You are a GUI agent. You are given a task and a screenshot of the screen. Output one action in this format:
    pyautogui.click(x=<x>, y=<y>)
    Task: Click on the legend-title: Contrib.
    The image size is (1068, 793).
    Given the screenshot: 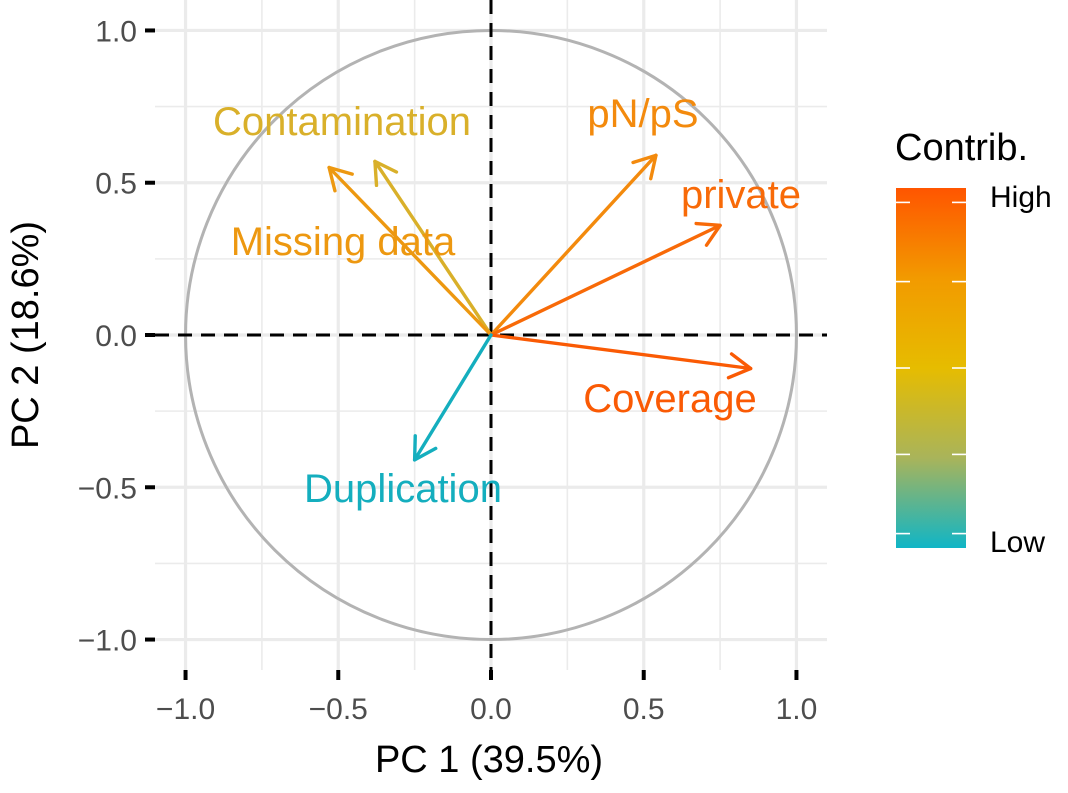 What is the action you would take?
    pyautogui.click(x=961, y=148)
    